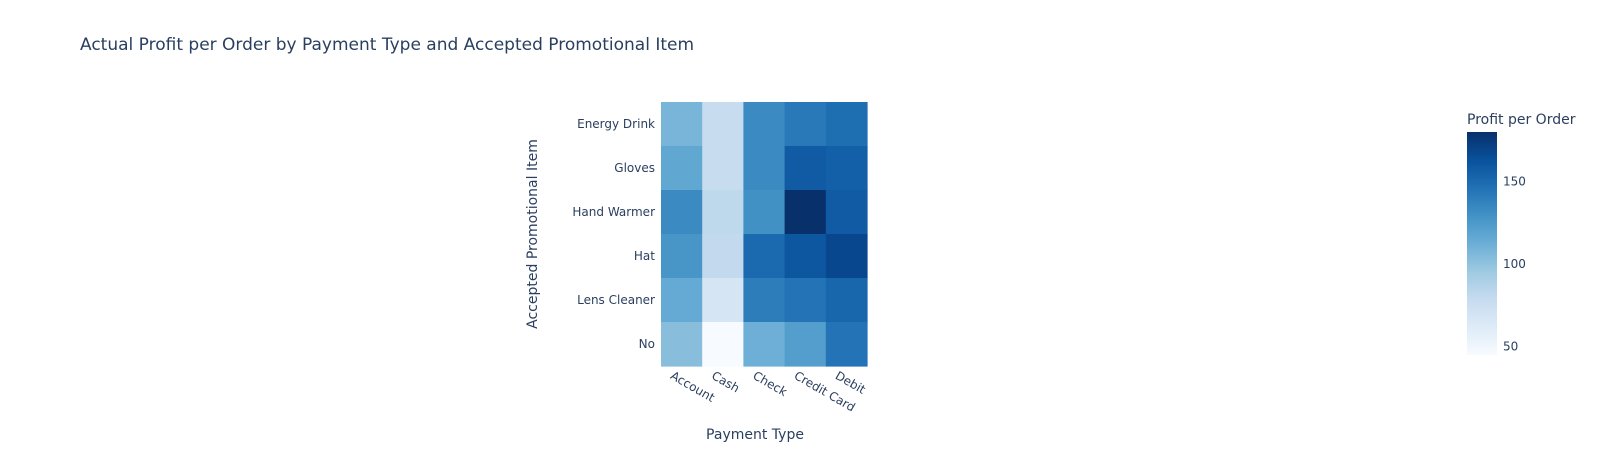 The image size is (1600, 450). What do you see at coordinates (1482, 243) in the screenshot?
I see `colorbar` at bounding box center [1482, 243].